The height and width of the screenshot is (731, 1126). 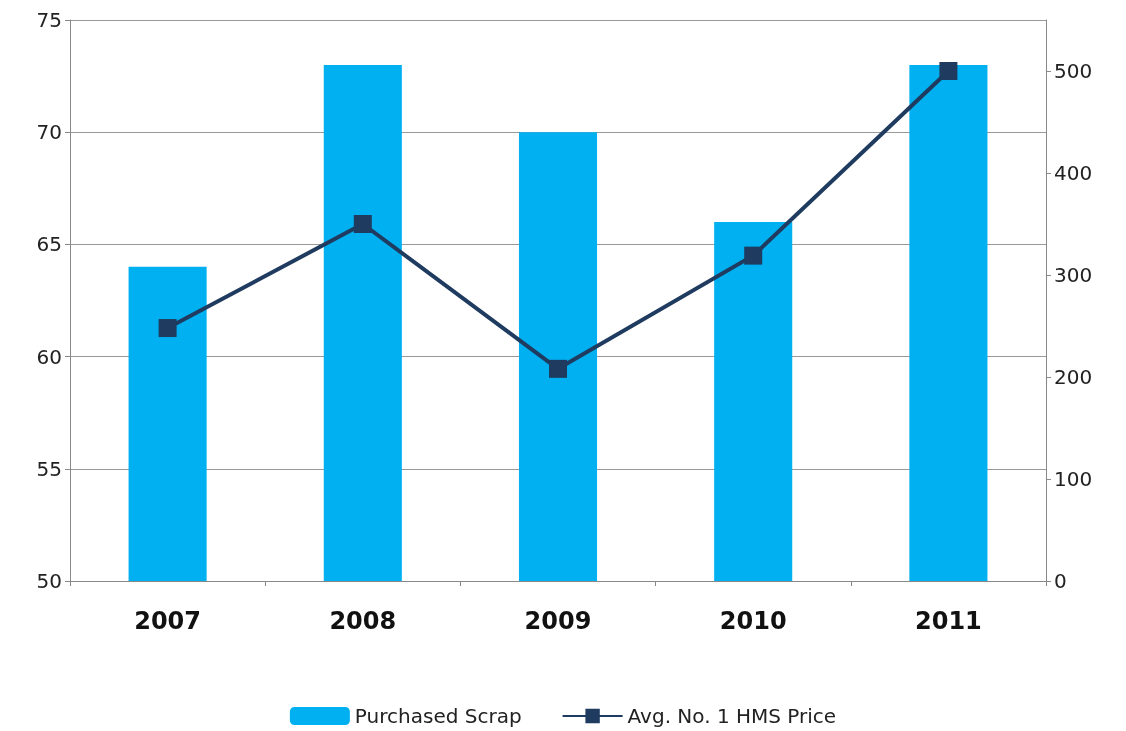 What do you see at coordinates (1073, 377) in the screenshot?
I see `y2-tick-label: 200` at bounding box center [1073, 377].